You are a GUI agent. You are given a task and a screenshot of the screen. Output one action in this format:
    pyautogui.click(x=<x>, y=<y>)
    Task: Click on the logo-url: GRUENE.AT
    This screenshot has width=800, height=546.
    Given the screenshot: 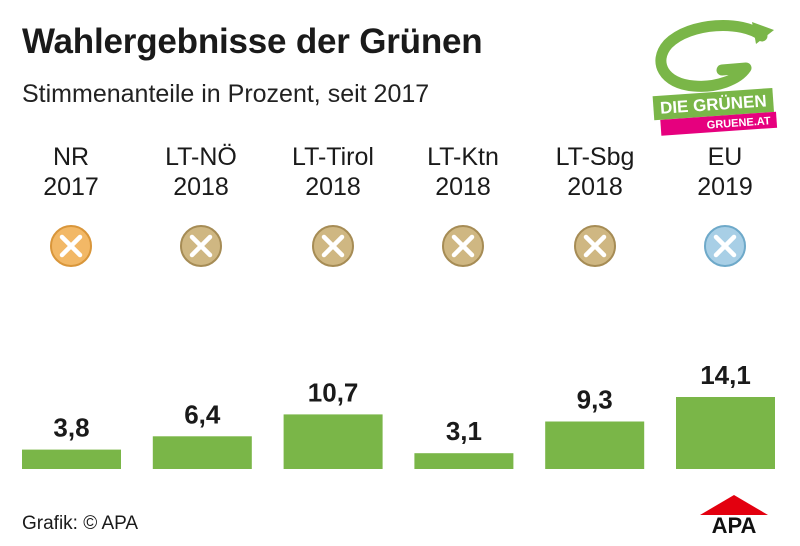 What is the action you would take?
    pyautogui.click(x=738, y=123)
    